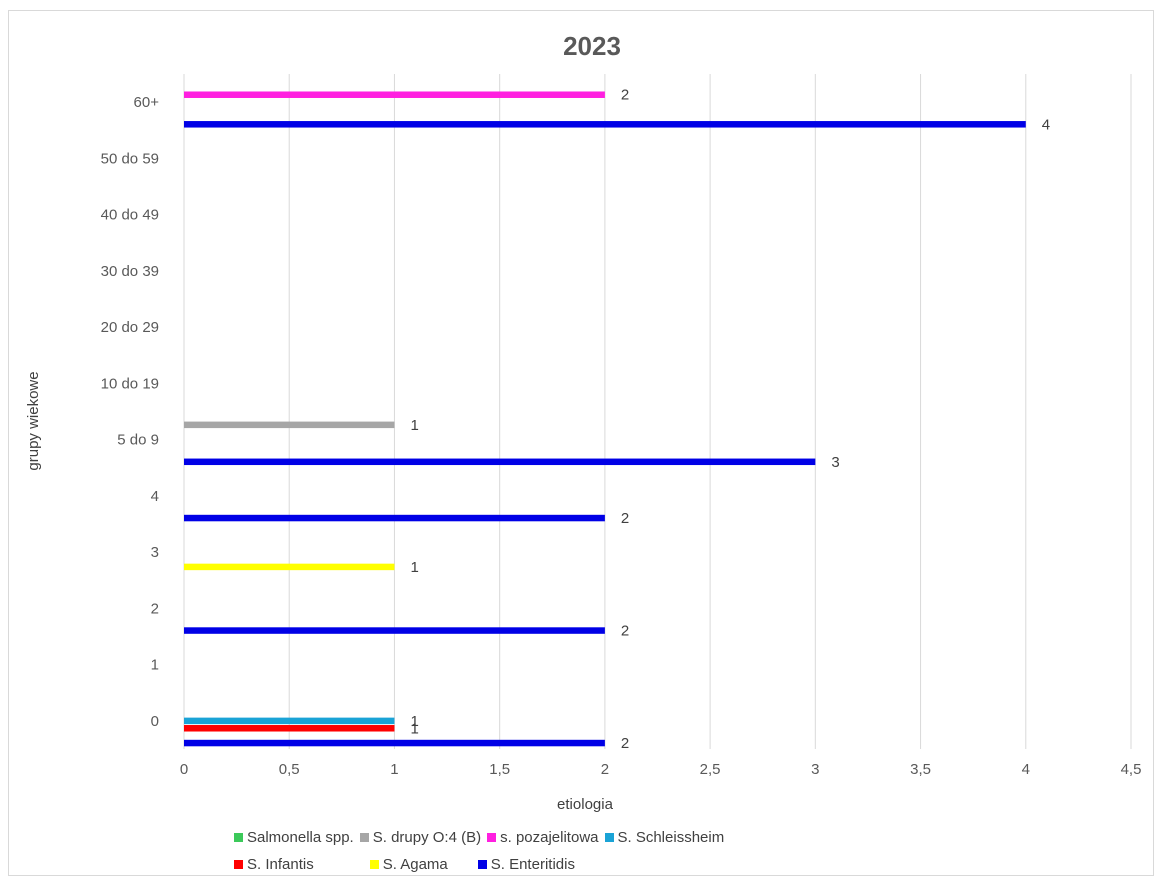 This screenshot has width=1162, height=882. I want to click on legend-item: S. Infantis, so click(274, 864).